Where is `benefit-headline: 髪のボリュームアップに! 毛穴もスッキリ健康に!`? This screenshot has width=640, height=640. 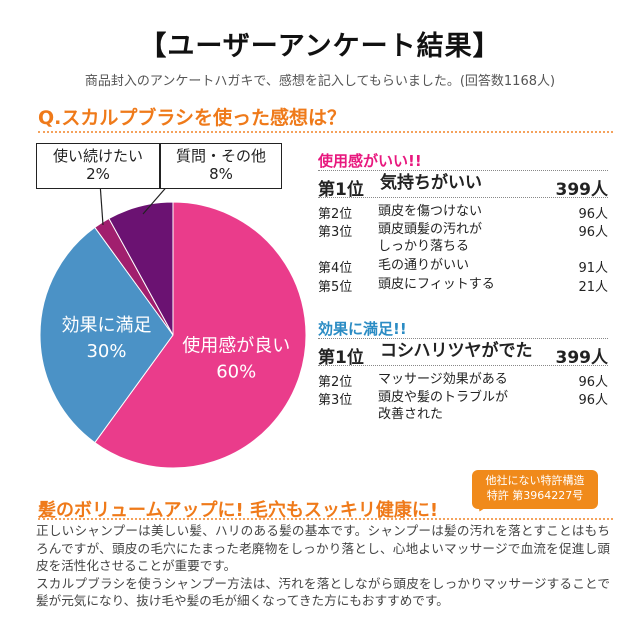
benefit-headline: 髪のボリュームアップに! 毛穴もスッキリ健康に! is located at coordinates (238, 510).